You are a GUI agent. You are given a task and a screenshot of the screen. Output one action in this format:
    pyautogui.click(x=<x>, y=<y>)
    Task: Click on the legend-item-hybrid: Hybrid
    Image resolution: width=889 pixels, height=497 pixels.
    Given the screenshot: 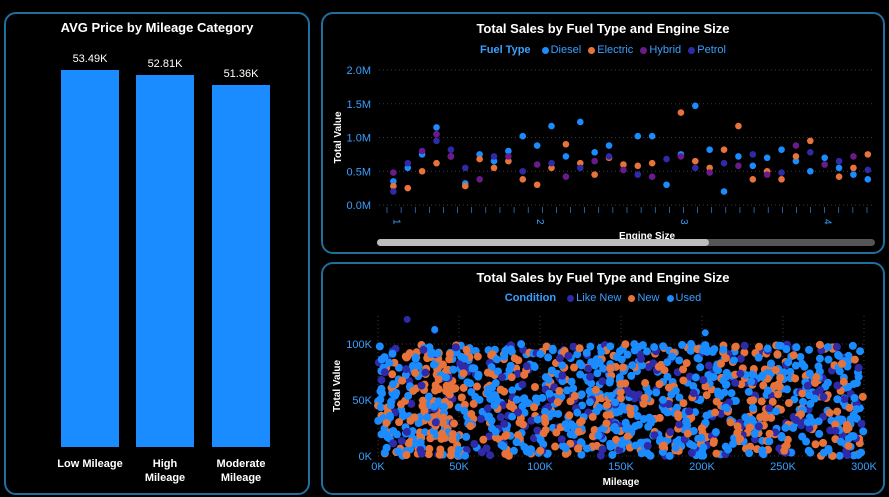 What is the action you would take?
    pyautogui.click(x=658, y=50)
    